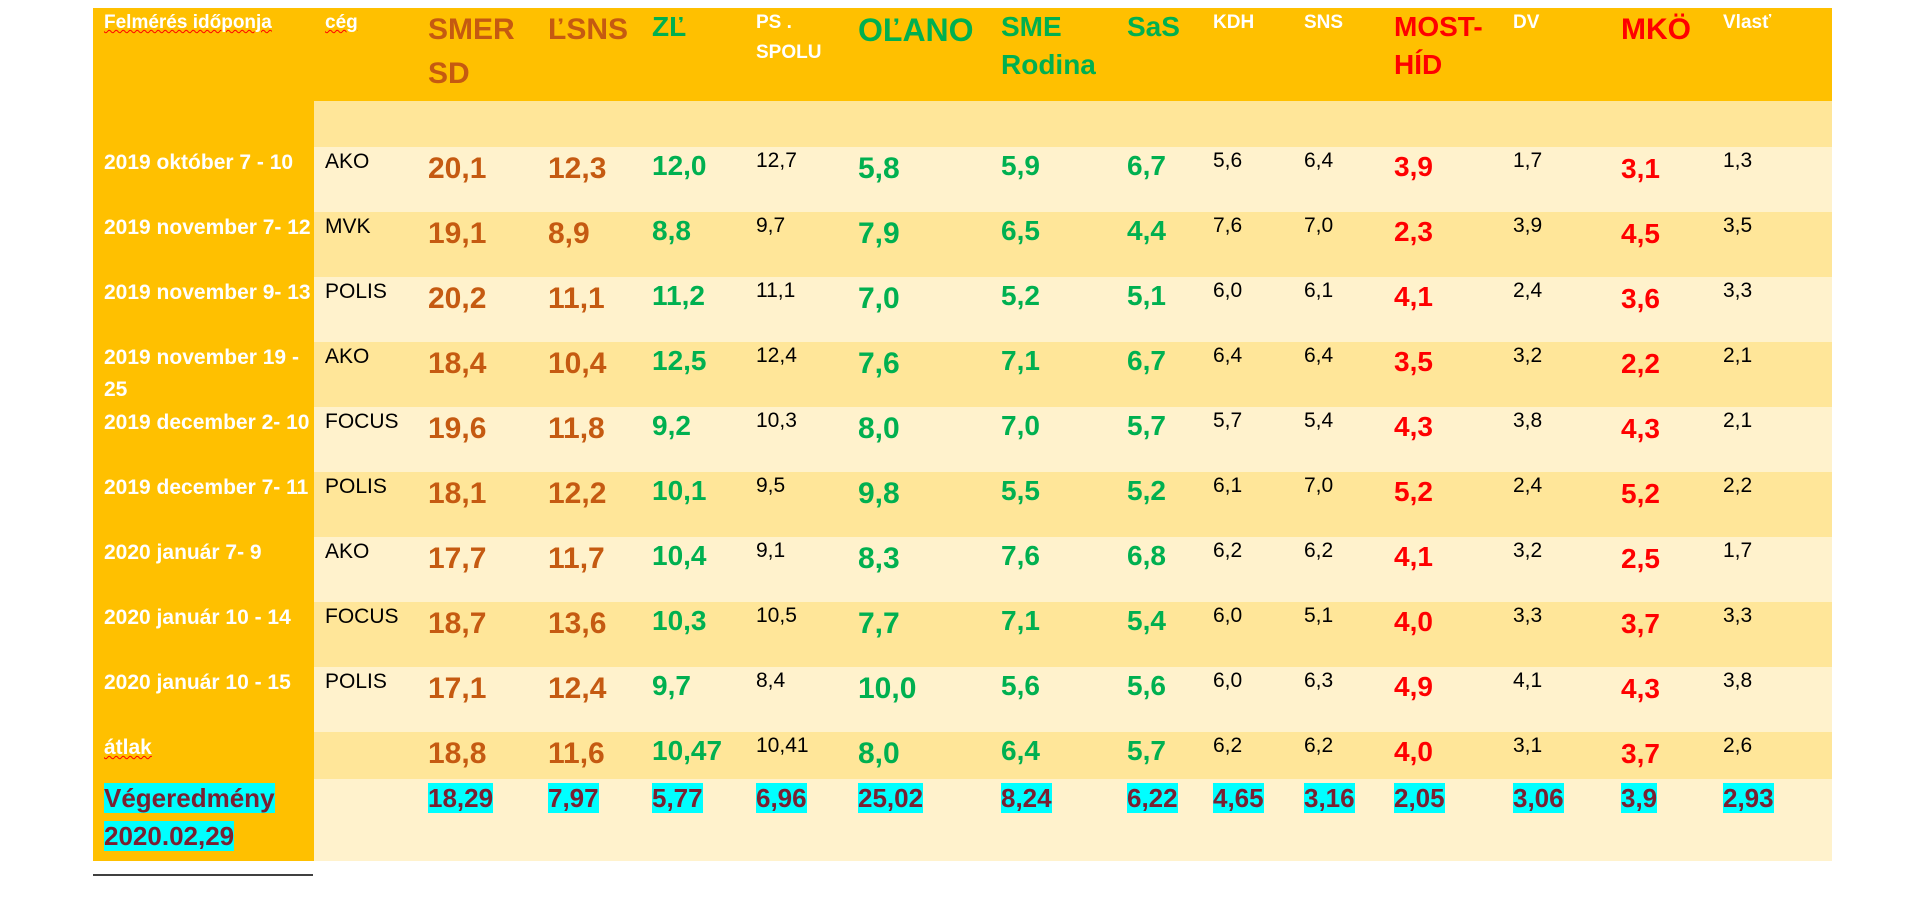 The height and width of the screenshot is (916, 1920). I want to click on value-text: 7,97, so click(573, 798).